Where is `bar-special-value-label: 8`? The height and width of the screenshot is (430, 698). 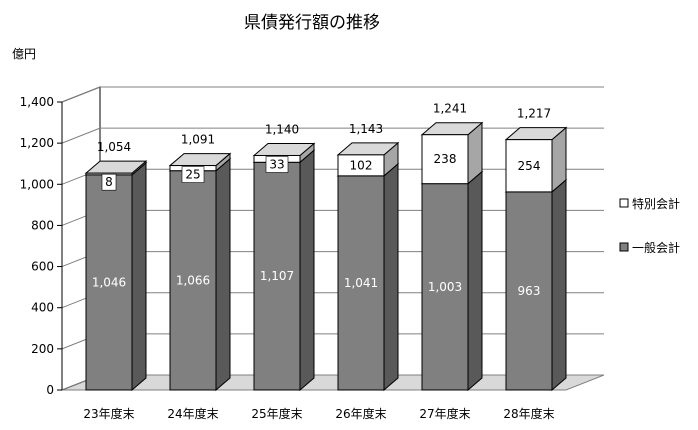
bar-special-value-label: 8 is located at coordinates (109, 182).